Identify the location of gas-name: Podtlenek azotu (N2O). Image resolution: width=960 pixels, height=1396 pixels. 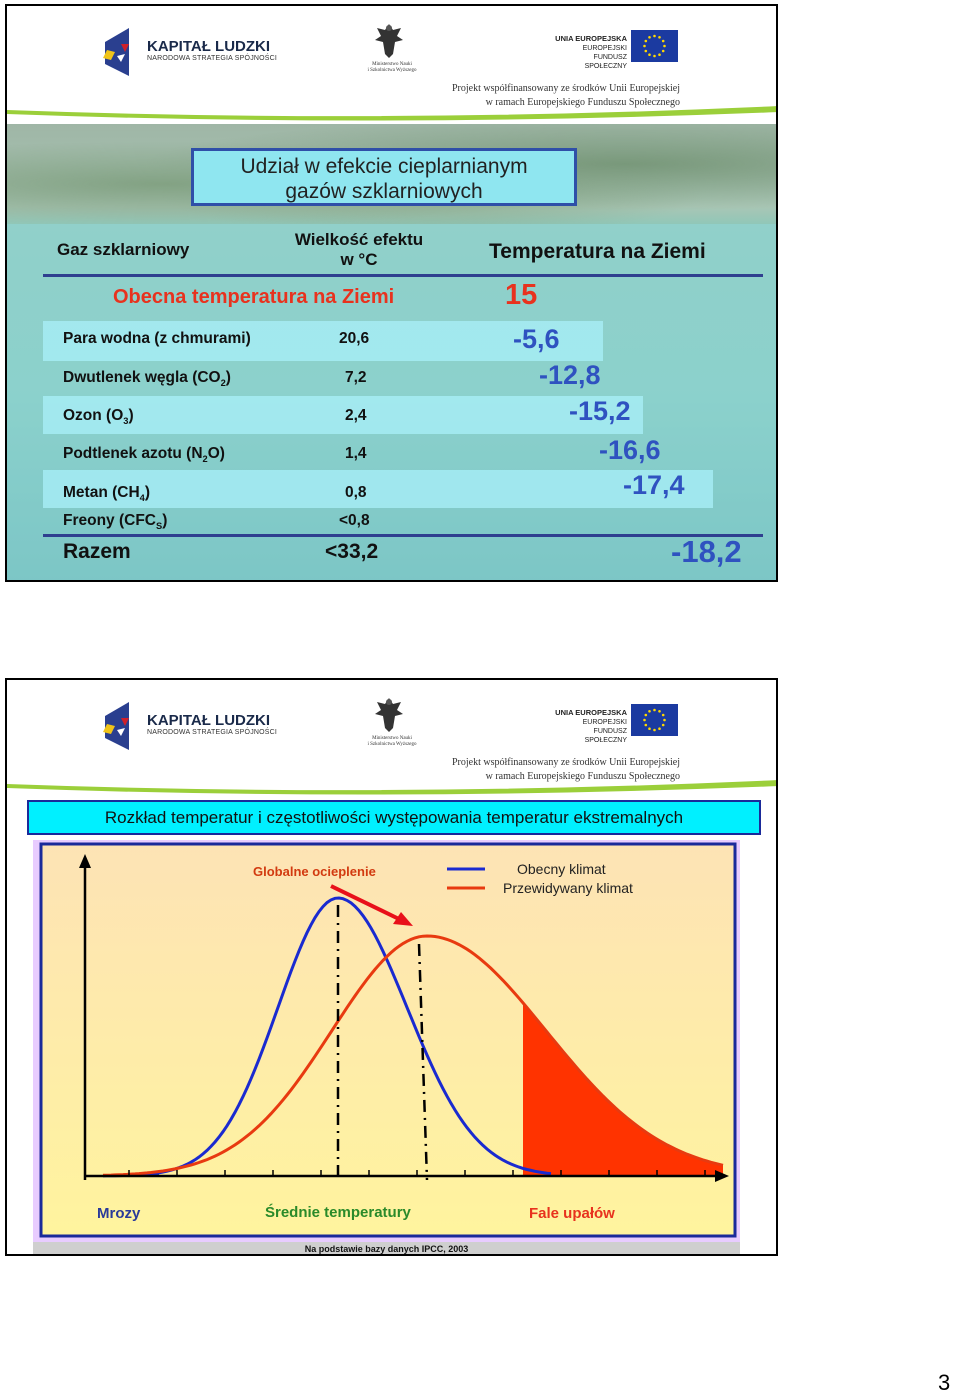
(144, 455).